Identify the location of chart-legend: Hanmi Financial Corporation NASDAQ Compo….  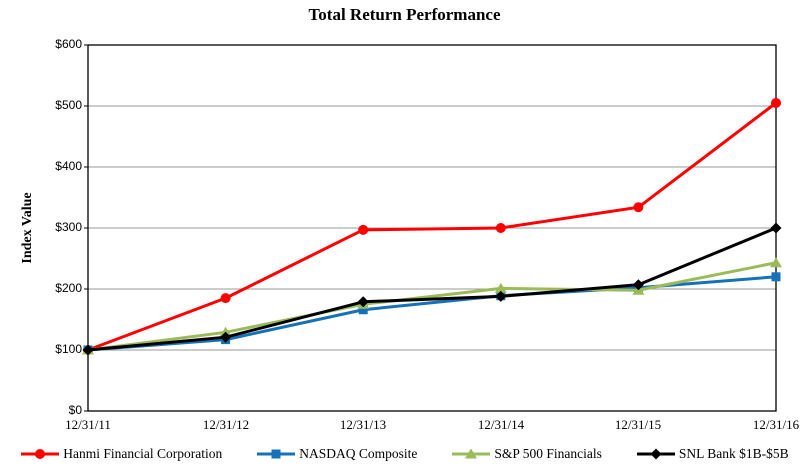
(404, 454).